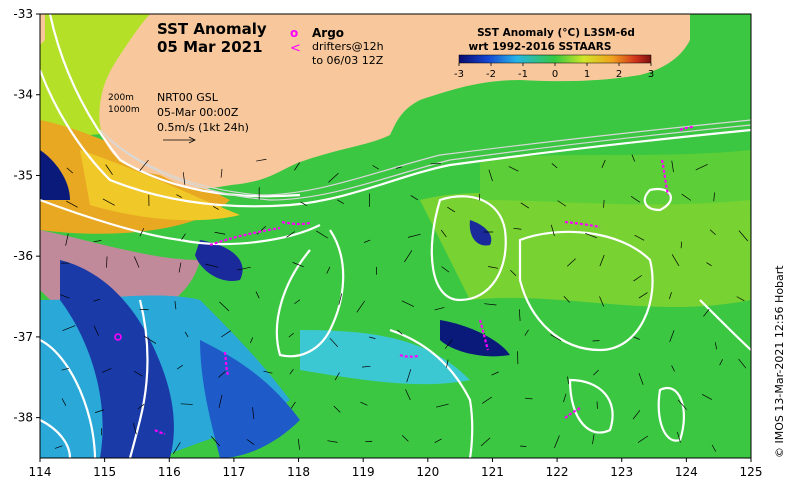 The width and height of the screenshot is (791, 496). What do you see at coordinates (295, 48) in the screenshot?
I see `drifter-symbol: <` at bounding box center [295, 48].